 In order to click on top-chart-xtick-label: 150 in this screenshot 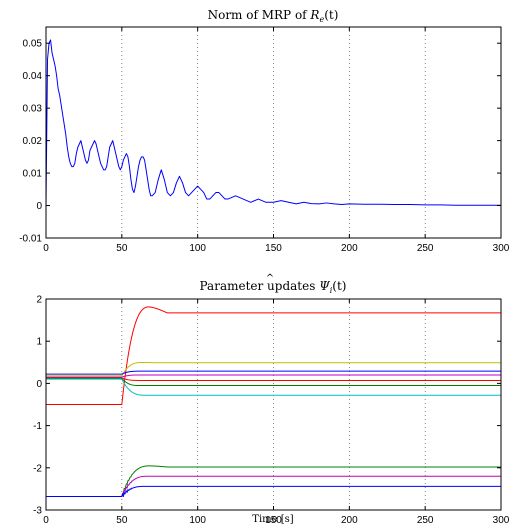, I will do `click(273, 248)`.